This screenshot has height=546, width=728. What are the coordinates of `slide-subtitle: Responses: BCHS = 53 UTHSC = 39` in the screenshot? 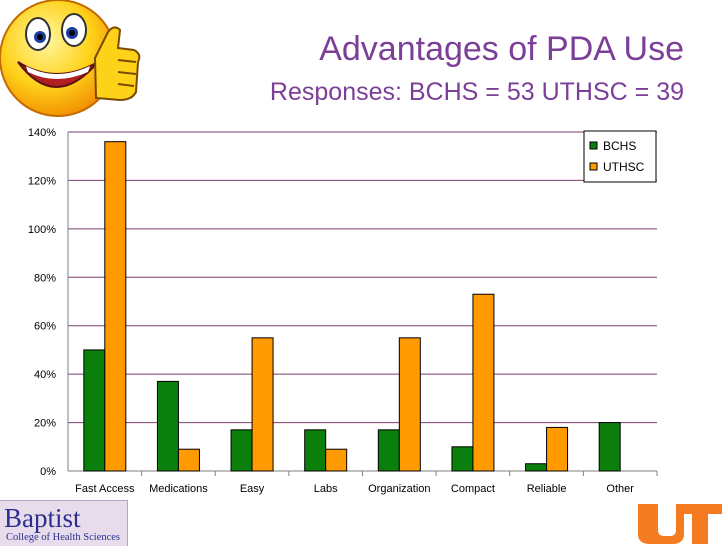 It's located at (476, 92).